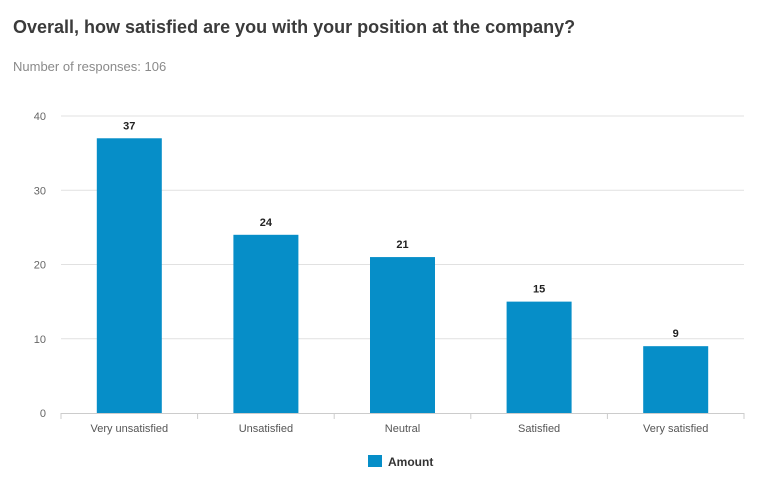  What do you see at coordinates (539, 290) in the screenshot?
I see `data-label: 15` at bounding box center [539, 290].